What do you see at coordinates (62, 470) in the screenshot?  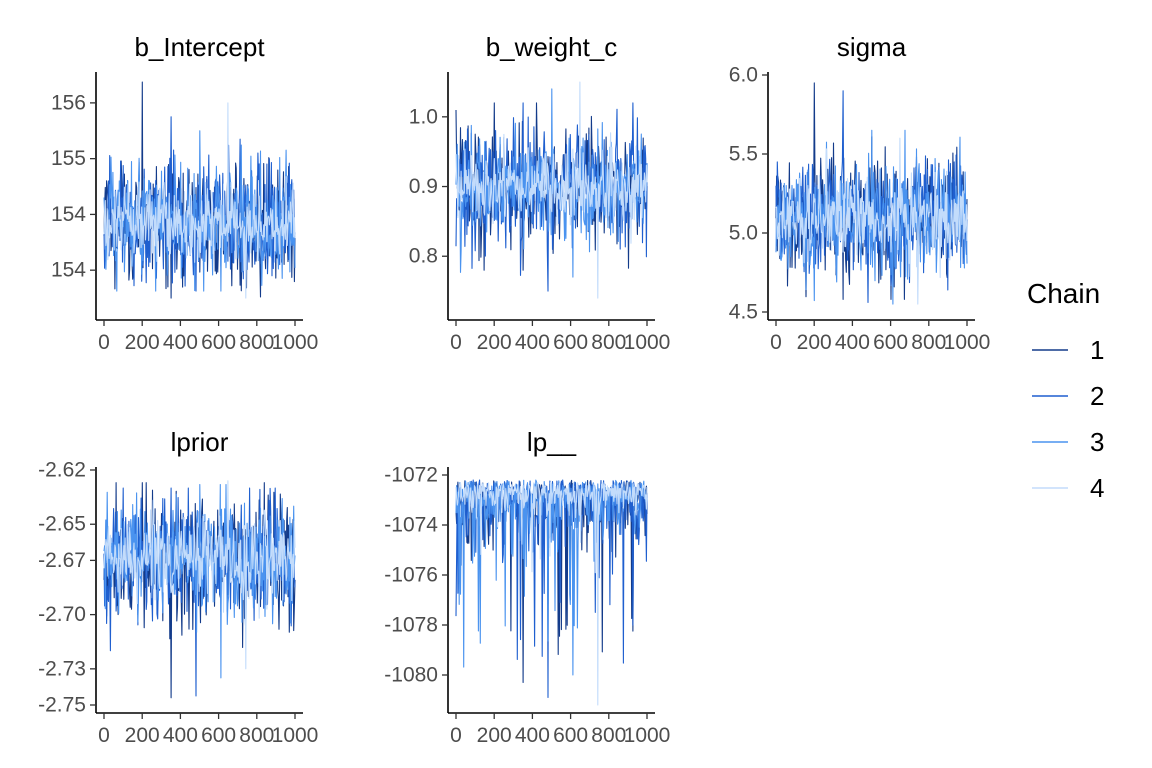 I see `y-tick-label: -2.62` at bounding box center [62, 470].